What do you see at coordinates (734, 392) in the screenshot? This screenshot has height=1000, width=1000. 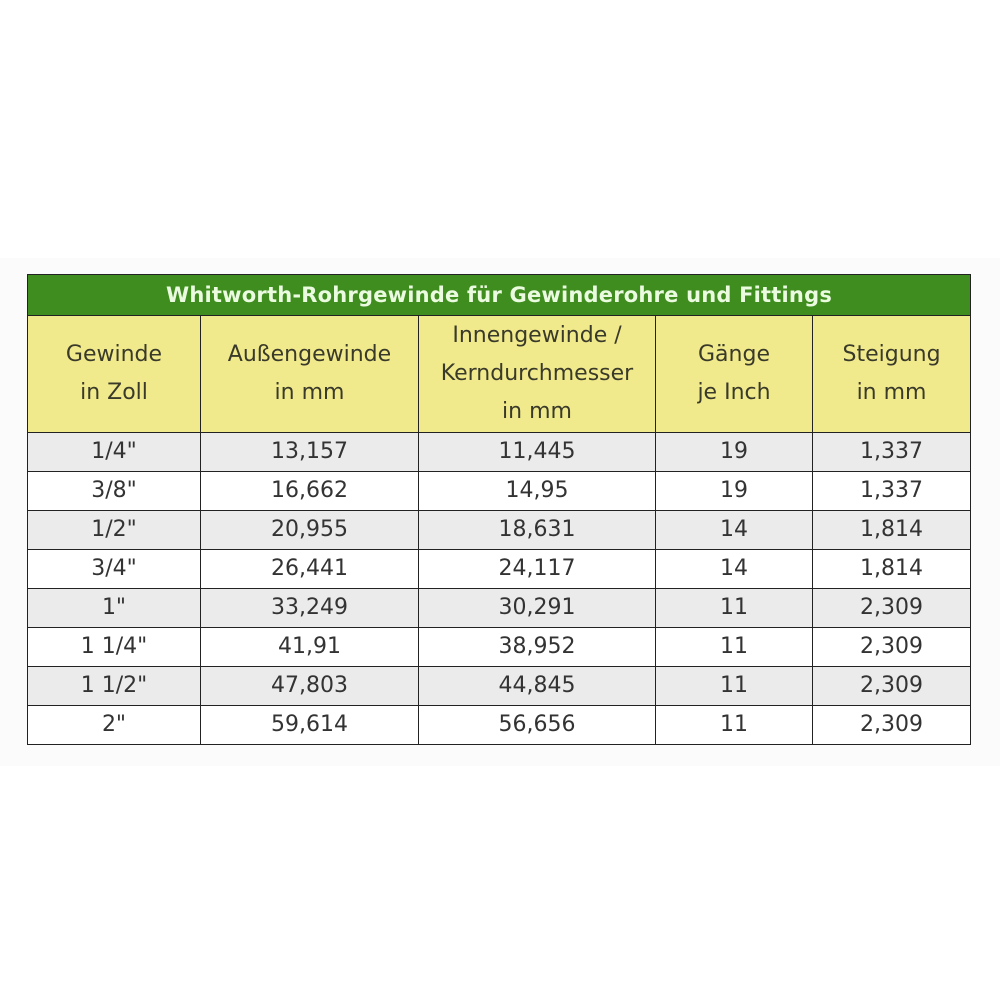 I see `column-header-line: je Inch` at bounding box center [734, 392].